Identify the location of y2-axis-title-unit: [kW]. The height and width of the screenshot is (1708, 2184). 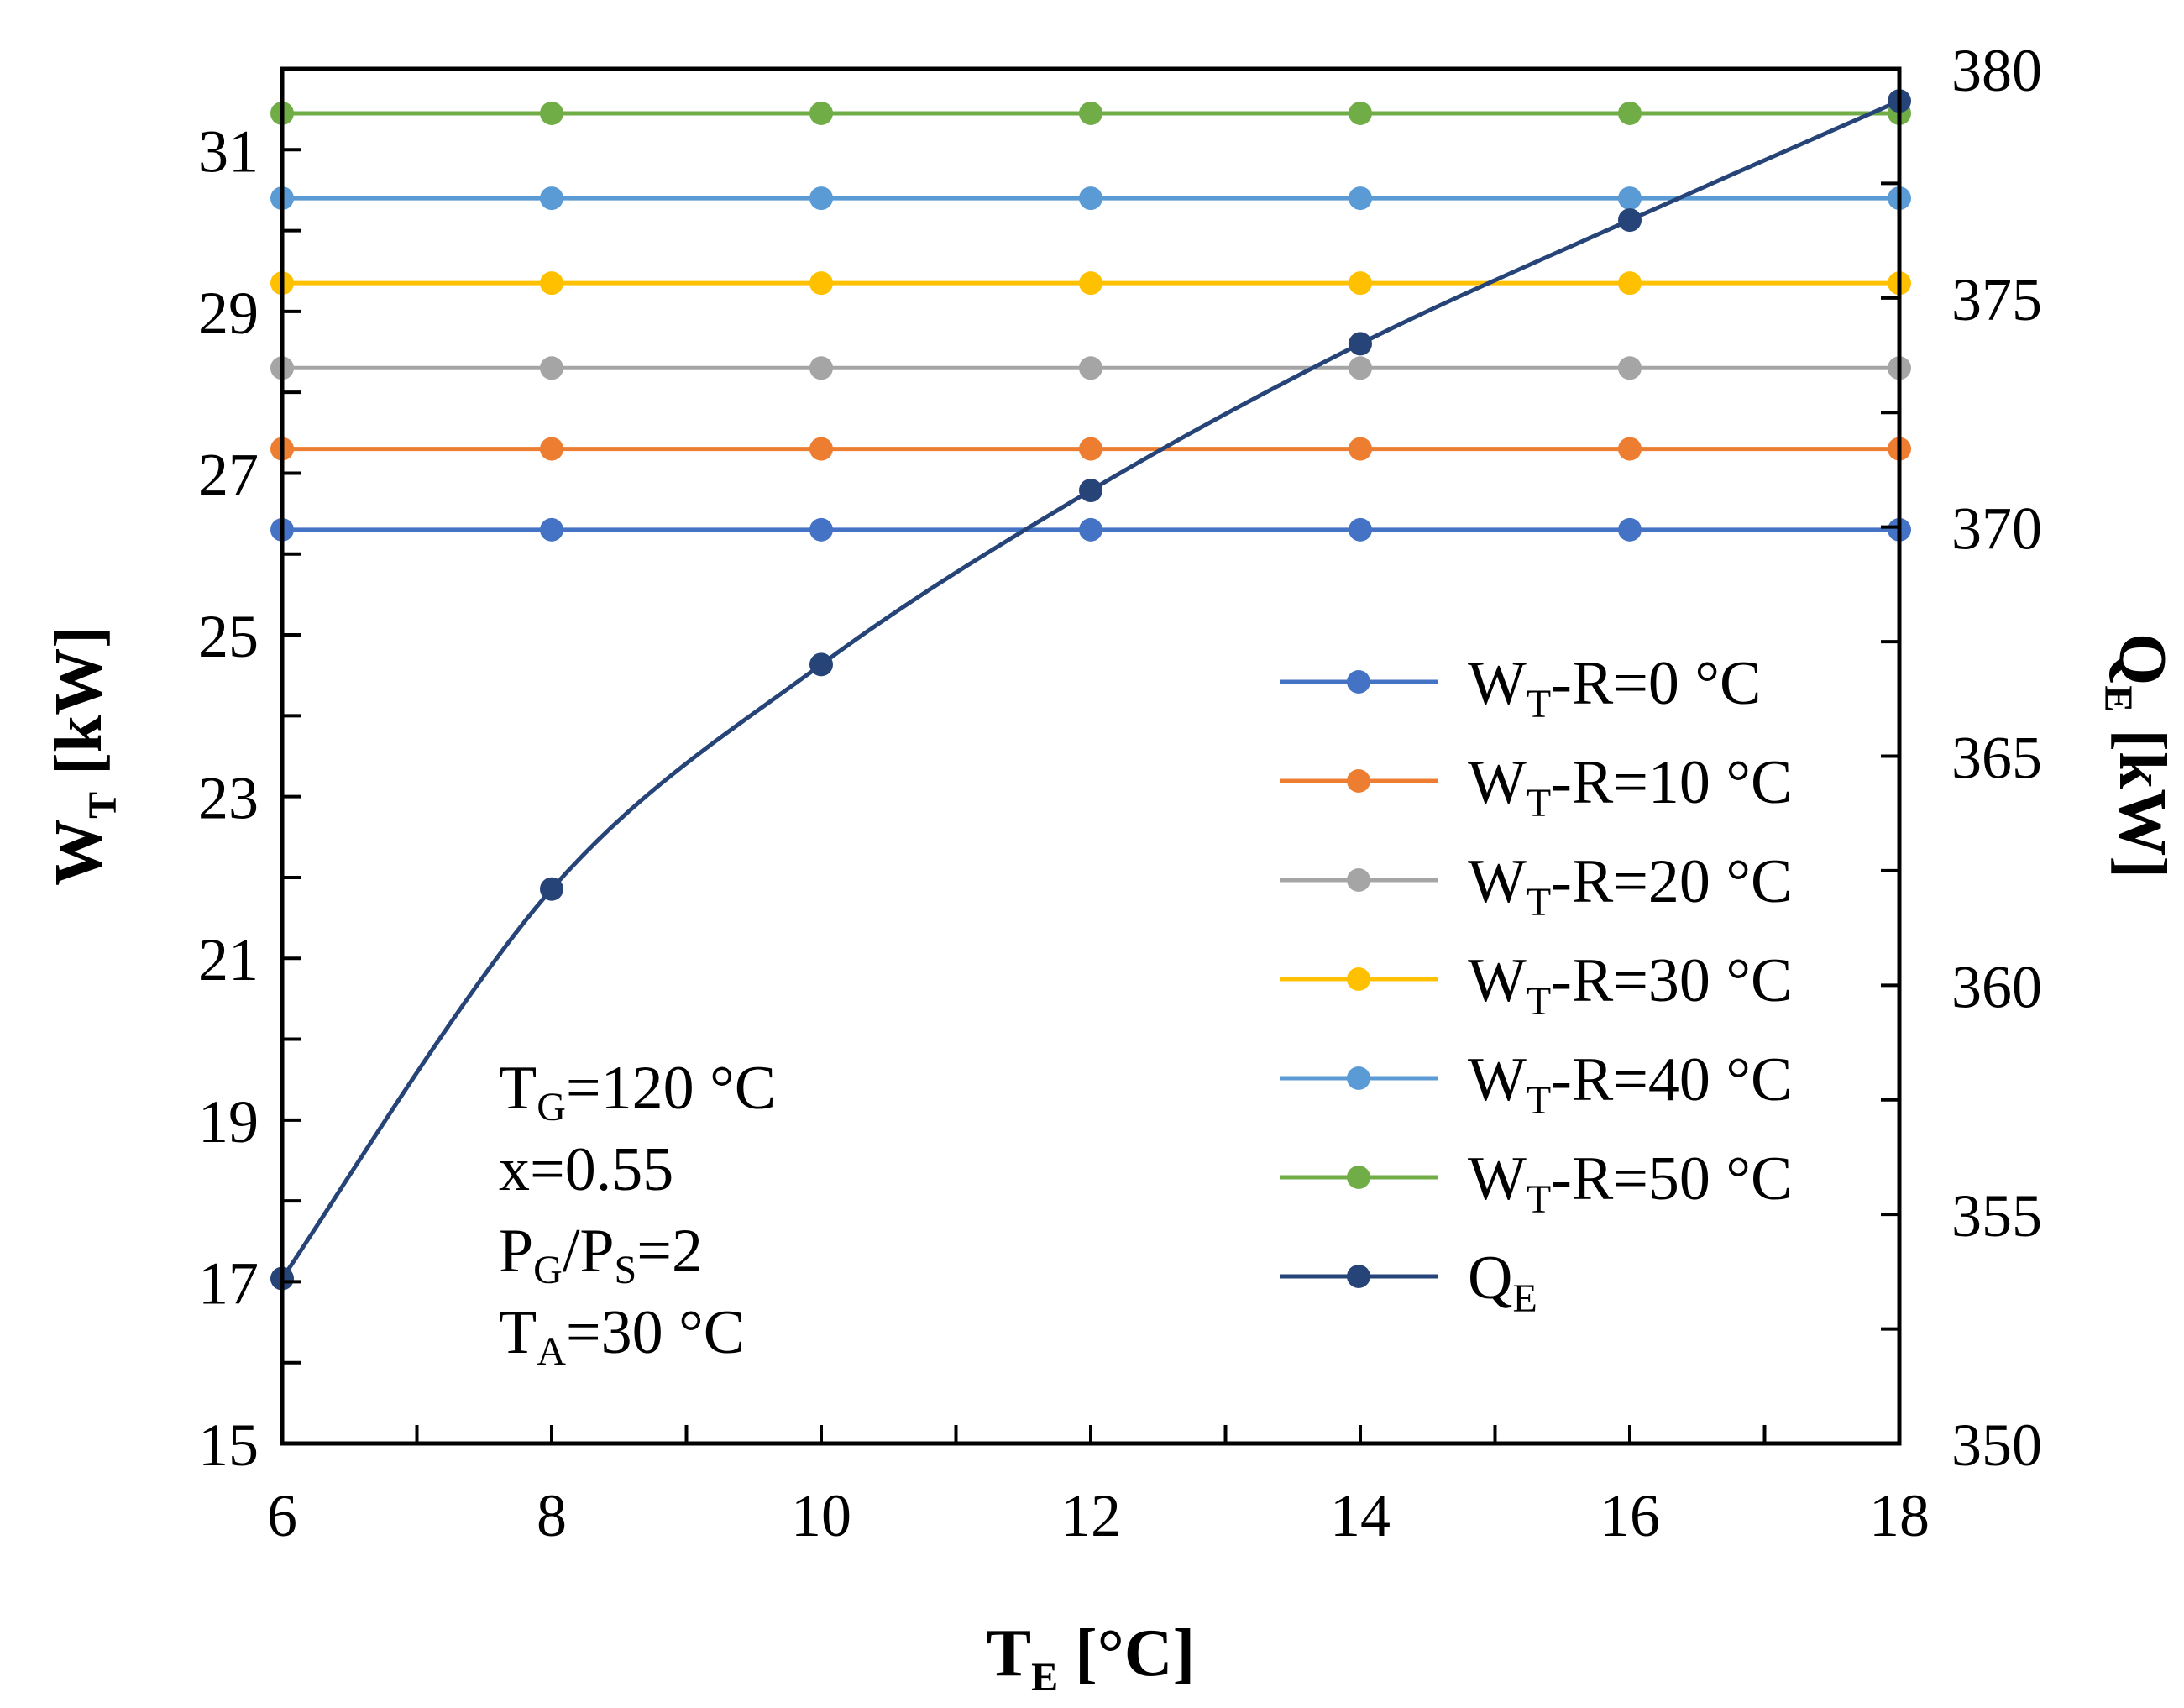
(2142, 795).